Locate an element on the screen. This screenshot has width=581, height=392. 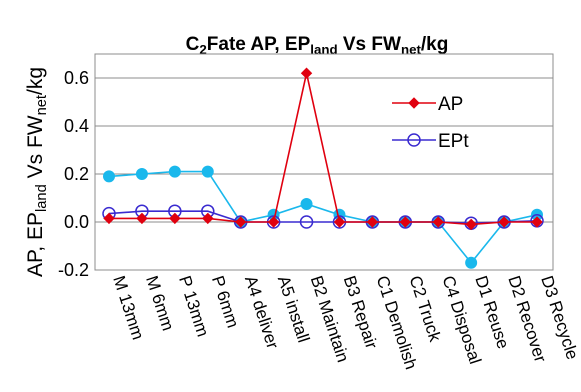
y-tick-label: 0.2 is located at coordinates (76, 174).